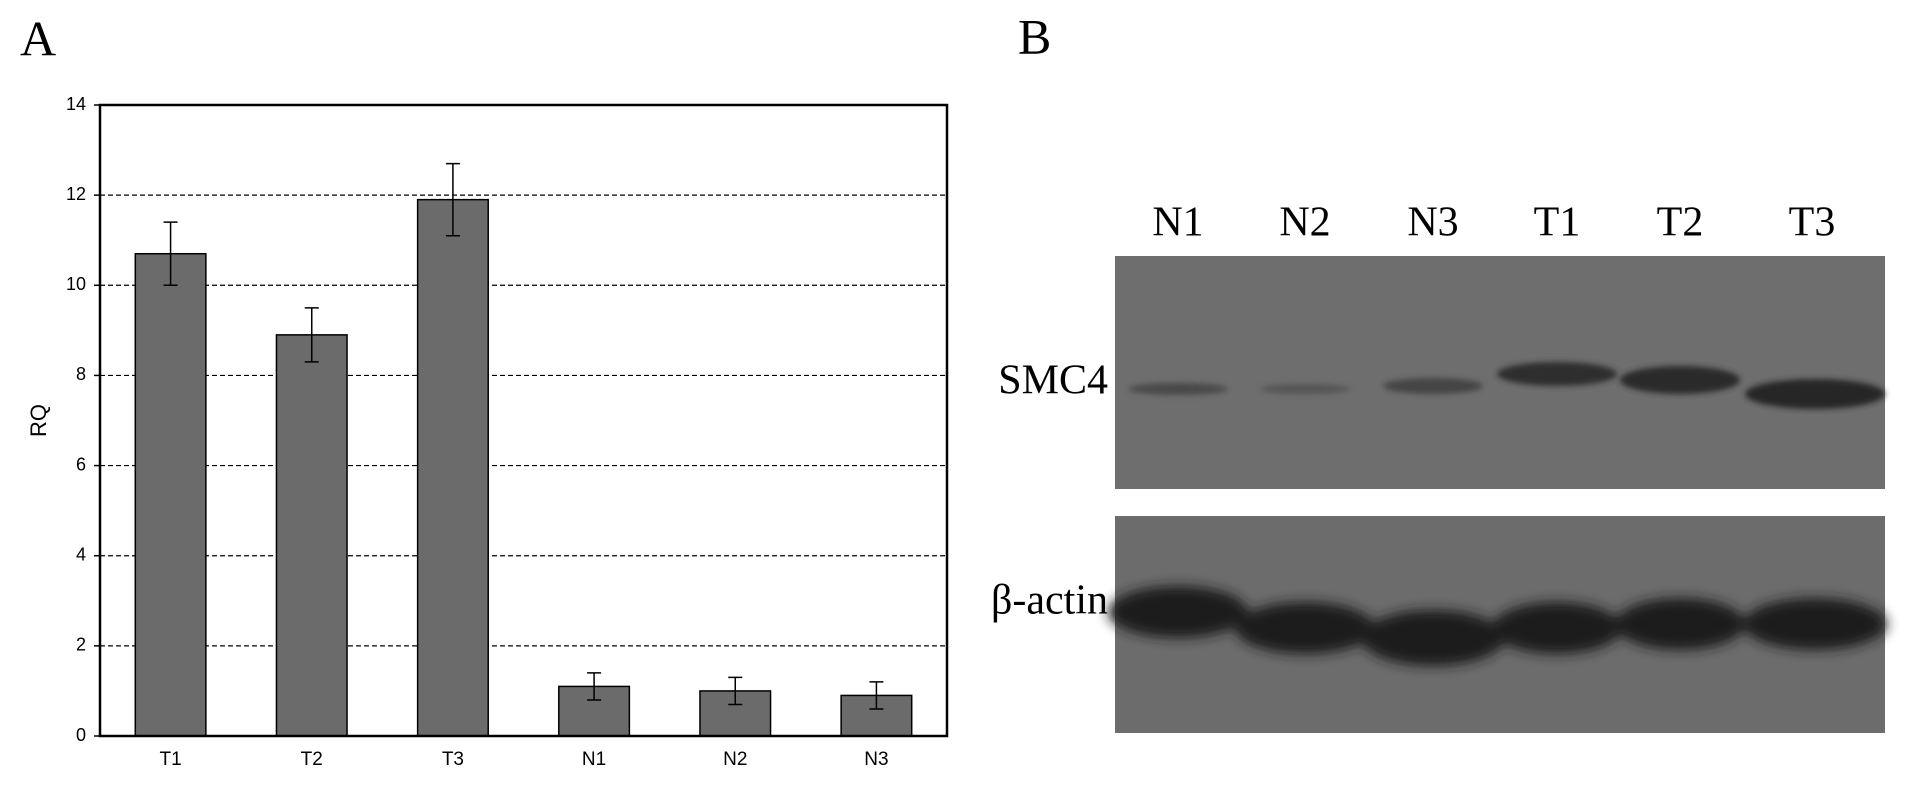 The height and width of the screenshot is (789, 1913). I want to click on x-tick-label: N2, so click(735, 759).